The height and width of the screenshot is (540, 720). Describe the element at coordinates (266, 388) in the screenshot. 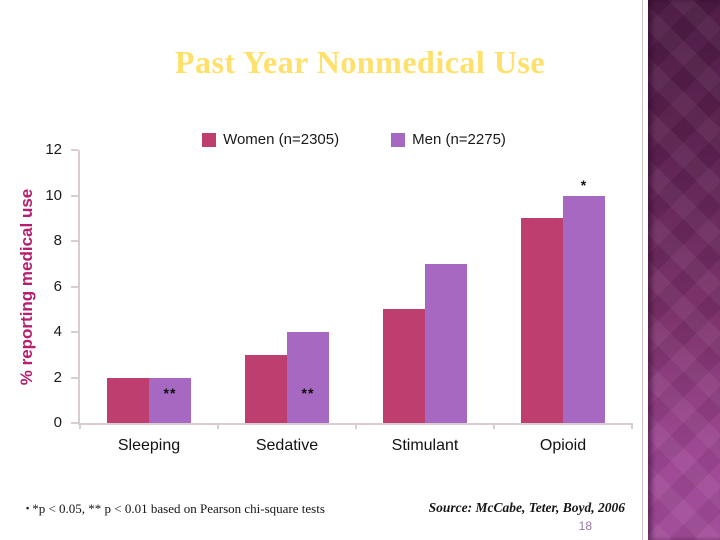

I see `bar-women-sedative` at that location.